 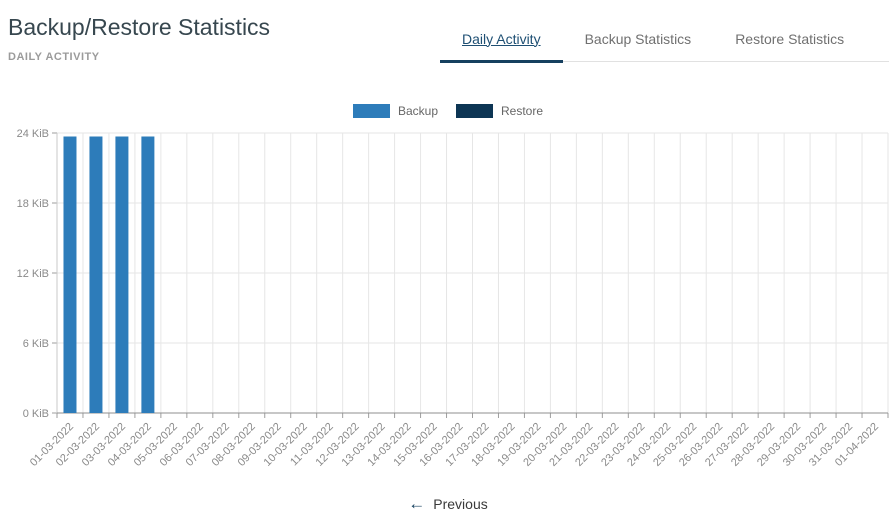 What do you see at coordinates (448, 111) in the screenshot?
I see `chart-legend: Backup Restore` at bounding box center [448, 111].